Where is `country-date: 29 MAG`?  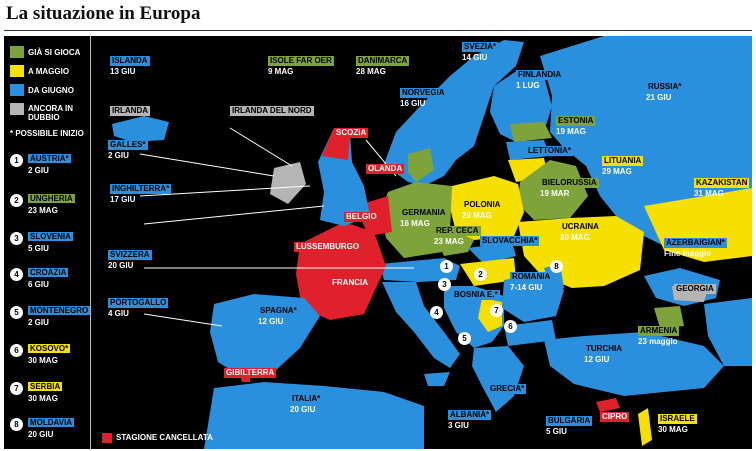
country-date: 29 MAG is located at coordinates (617, 171).